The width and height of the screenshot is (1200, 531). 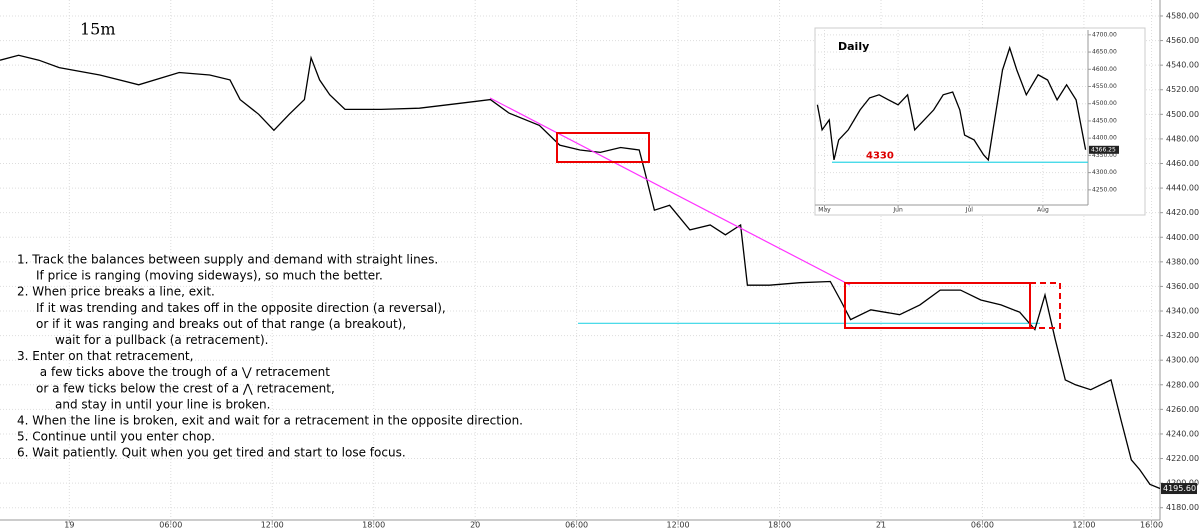 What do you see at coordinates (1182, 433) in the screenshot?
I see `y-tick-label: 4240.00` at bounding box center [1182, 433].